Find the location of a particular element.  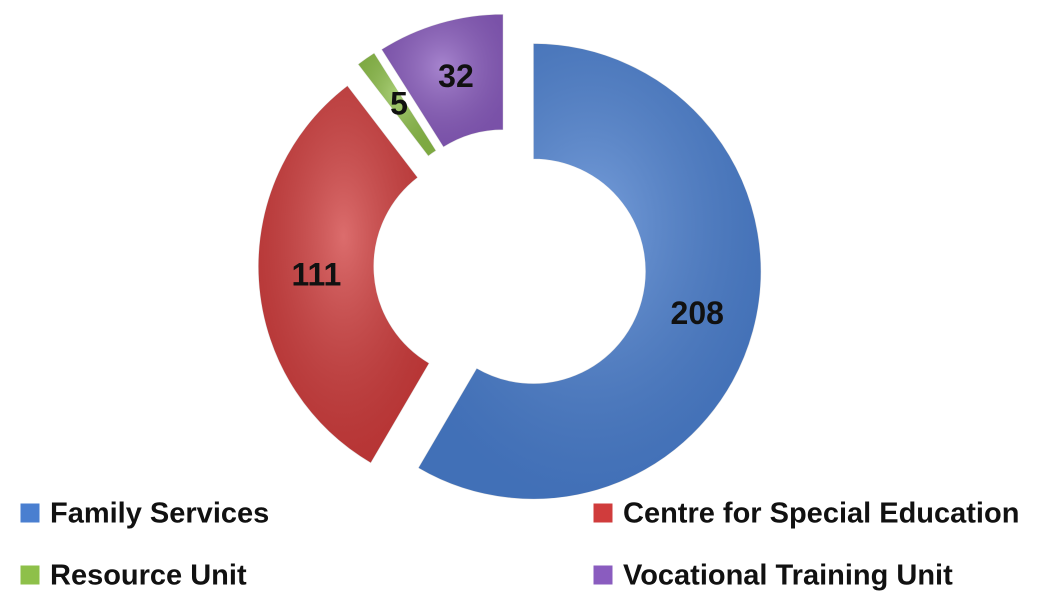

data-label: 5 is located at coordinates (399, 103).